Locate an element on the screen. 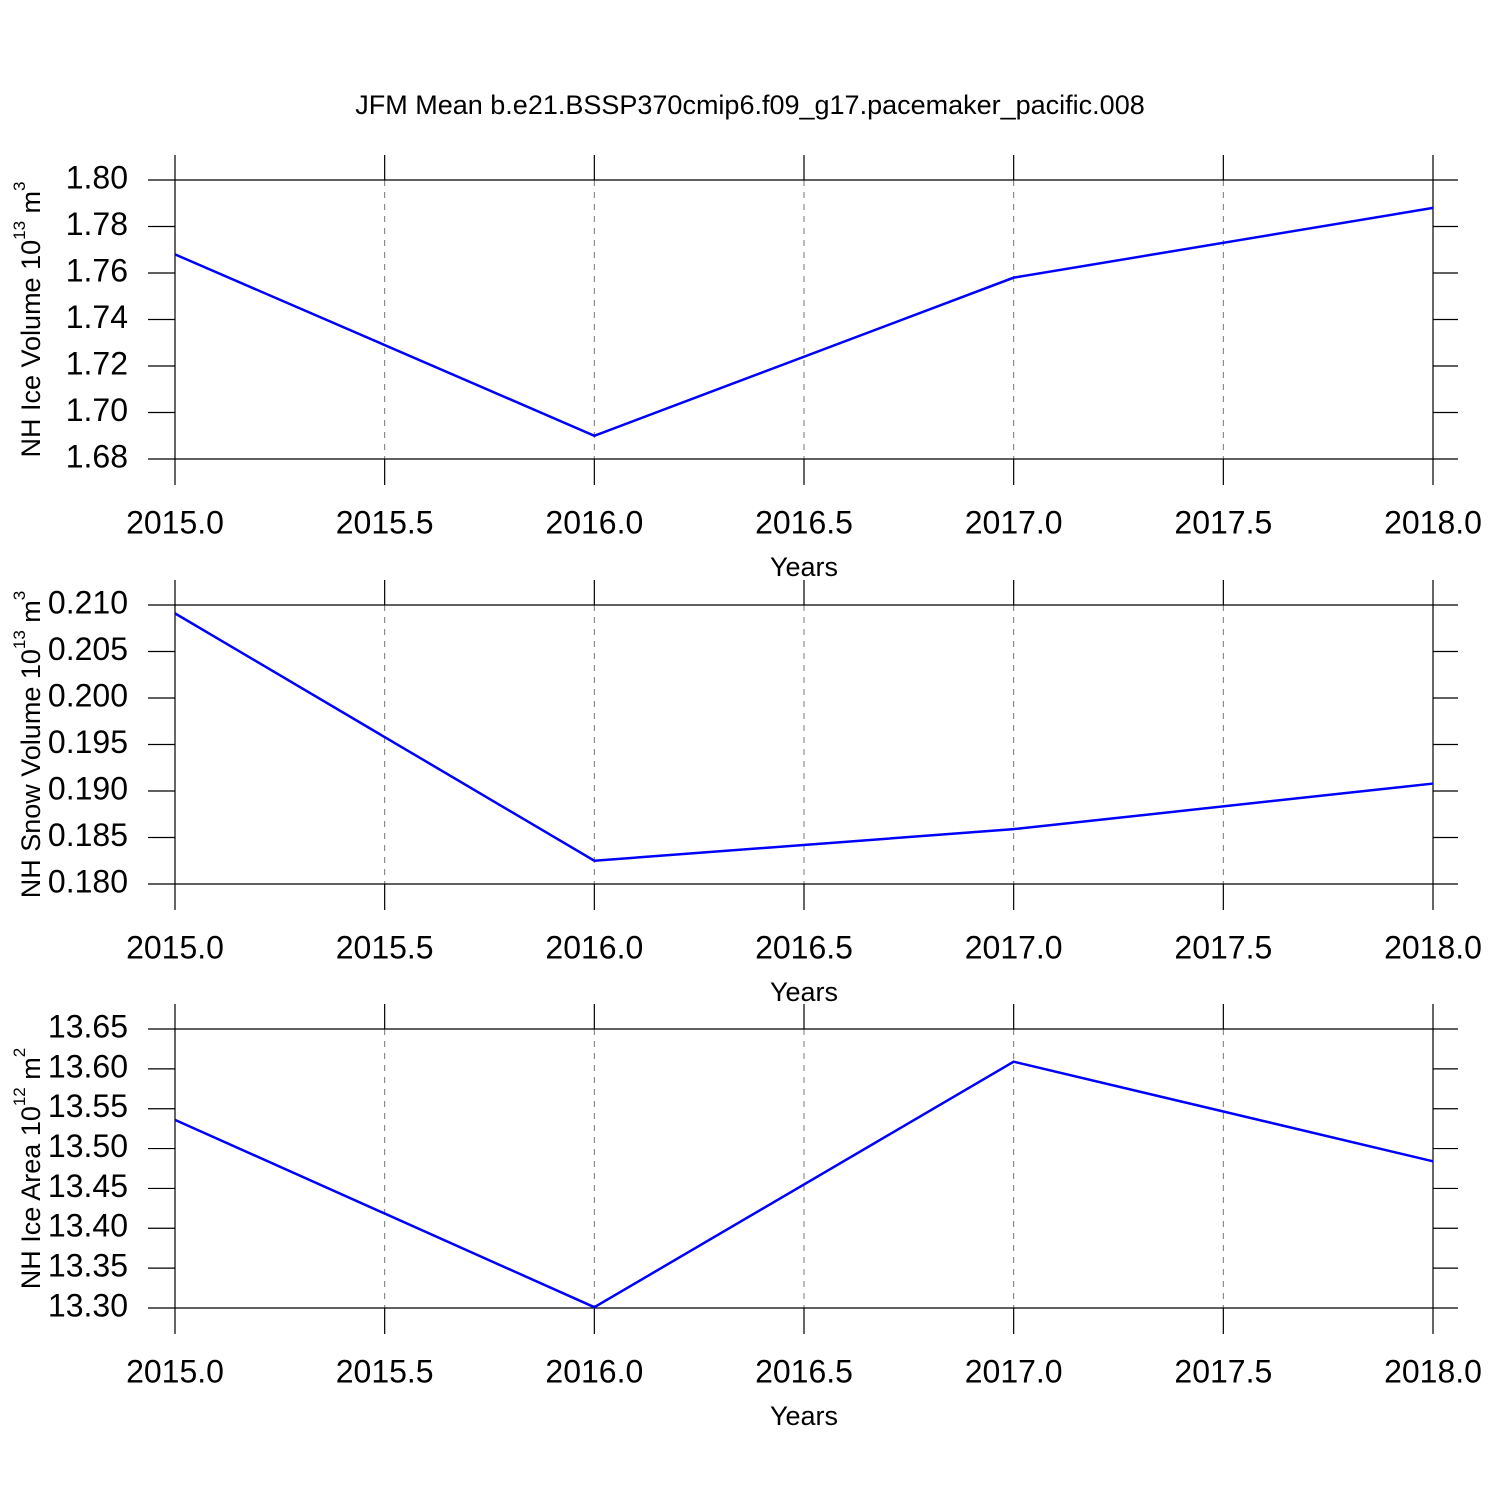 The height and width of the screenshot is (1500, 1500). y-axis-label-superscript: 2 is located at coordinates (19, 1052).